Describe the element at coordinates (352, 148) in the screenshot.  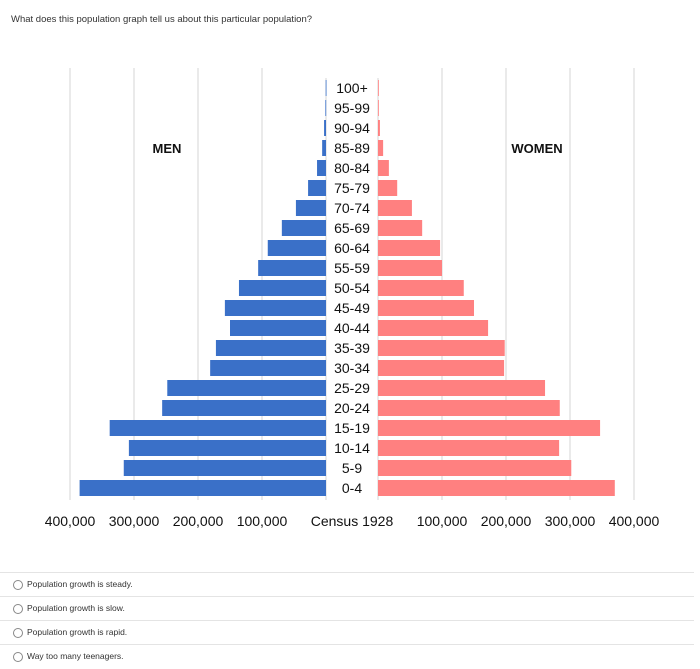
I see `age-label-85-89: 85-89` at that location.